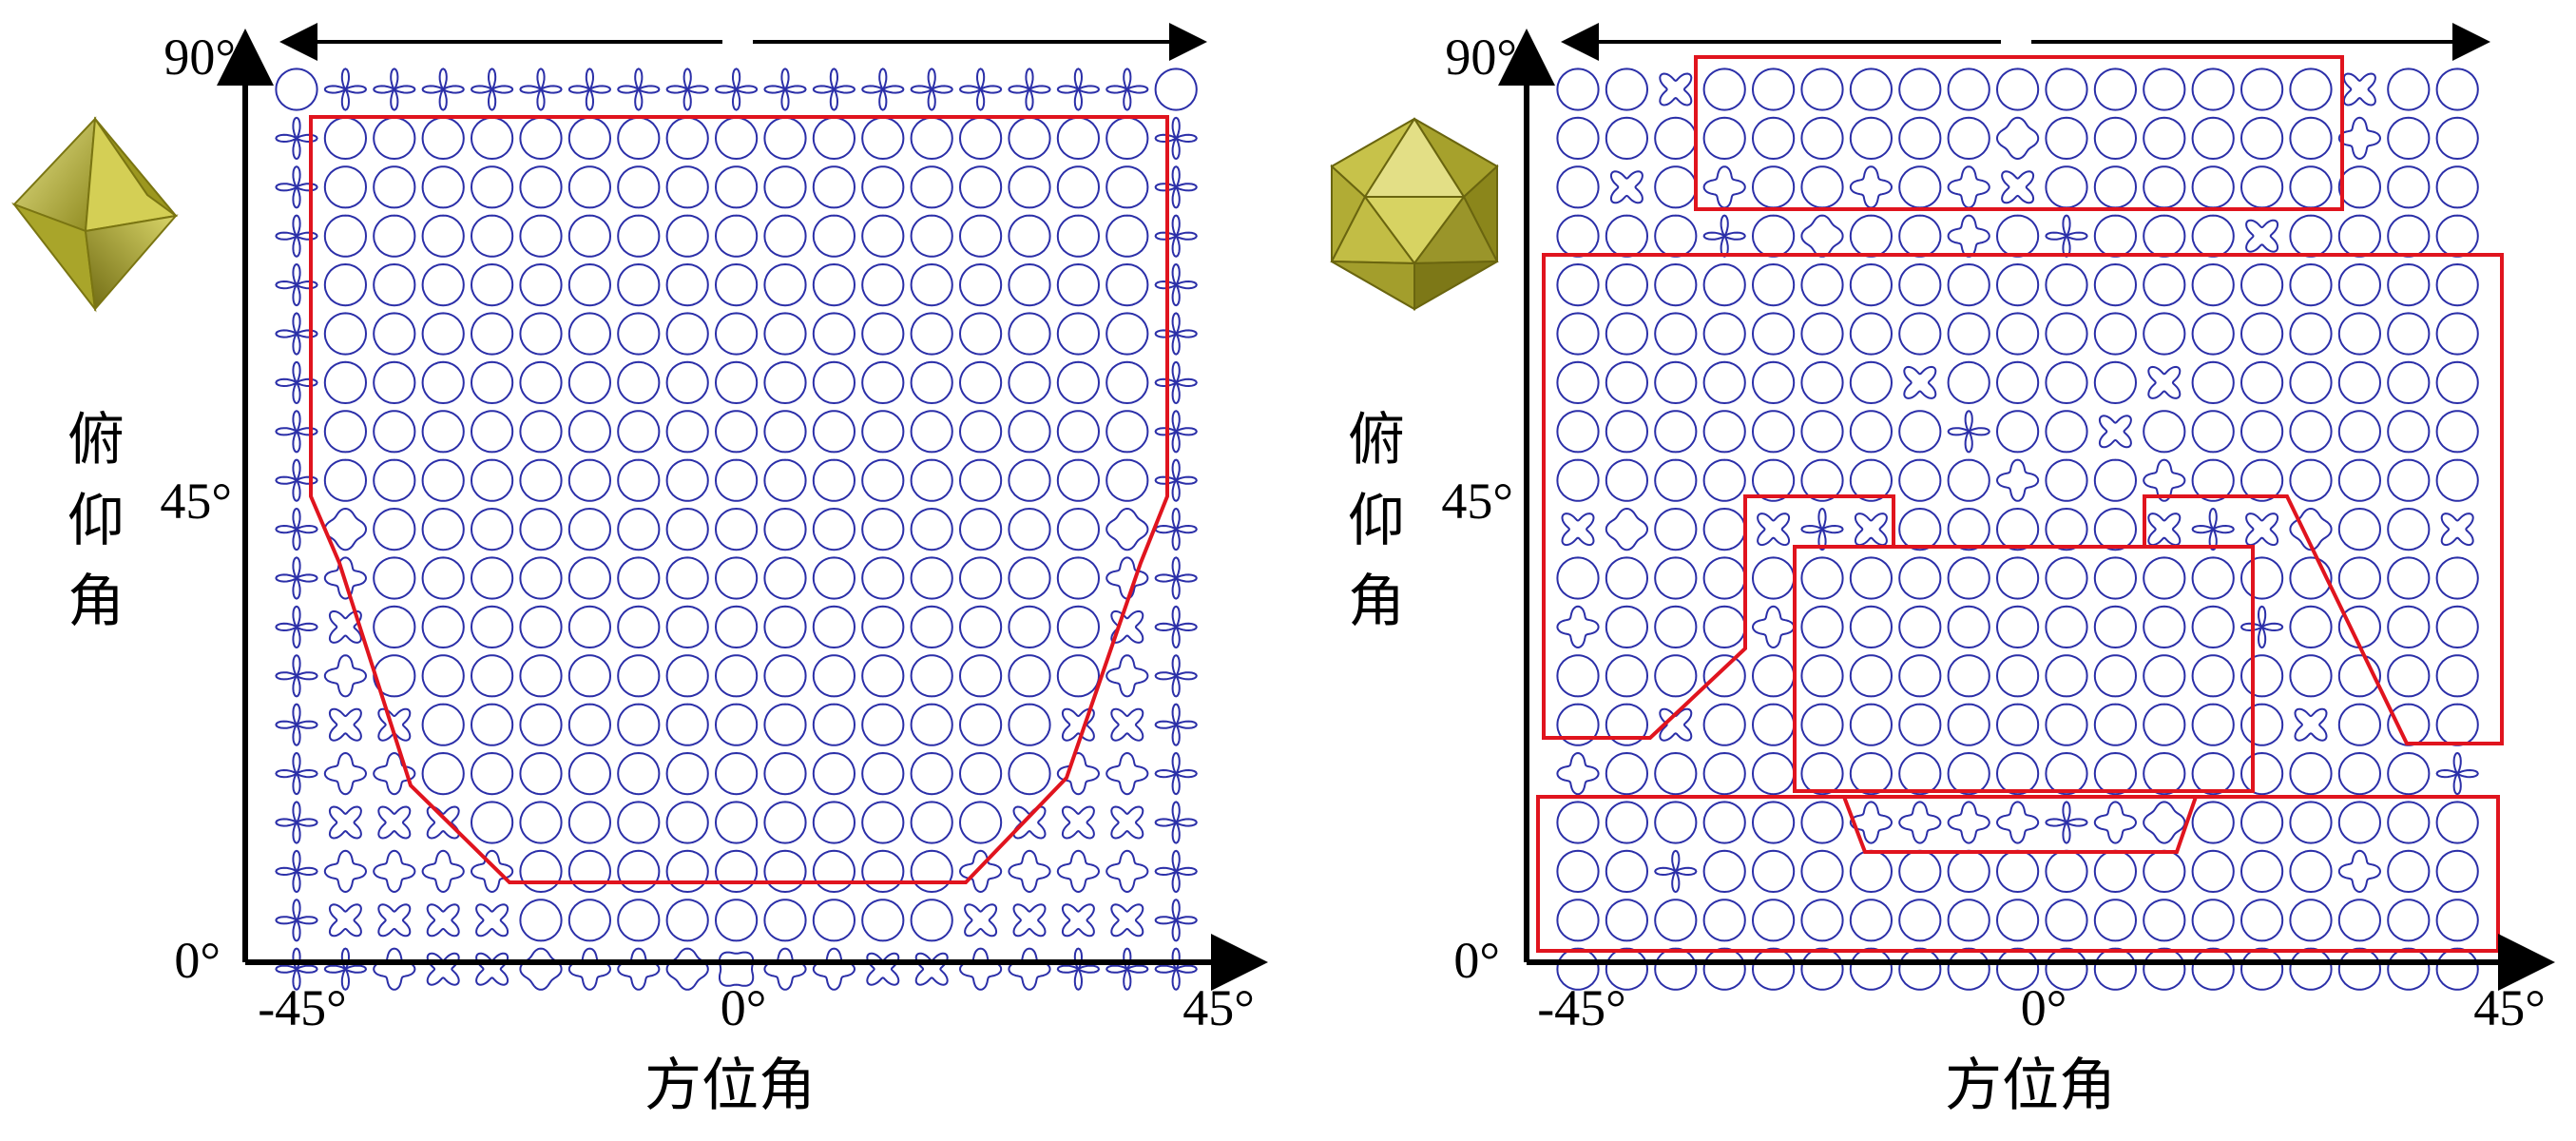 The height and width of the screenshot is (1141, 2576). I want to click on x-axis-title-left: 方位角, so click(730, 1086).